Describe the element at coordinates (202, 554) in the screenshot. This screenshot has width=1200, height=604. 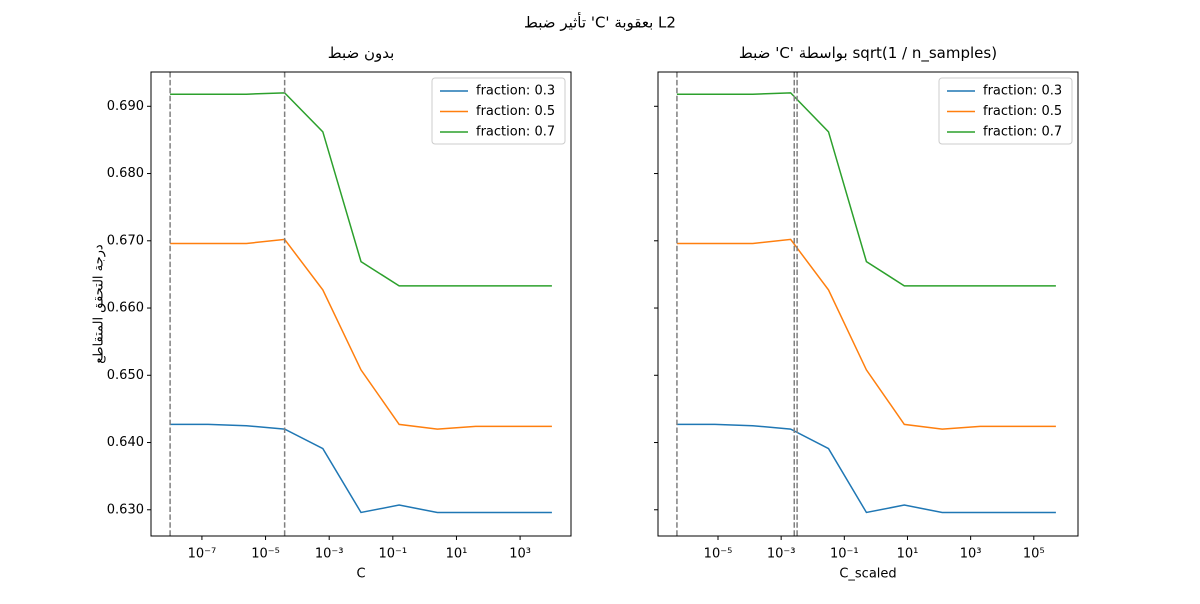
I see `x-tick-label: 10⁻⁷` at that location.